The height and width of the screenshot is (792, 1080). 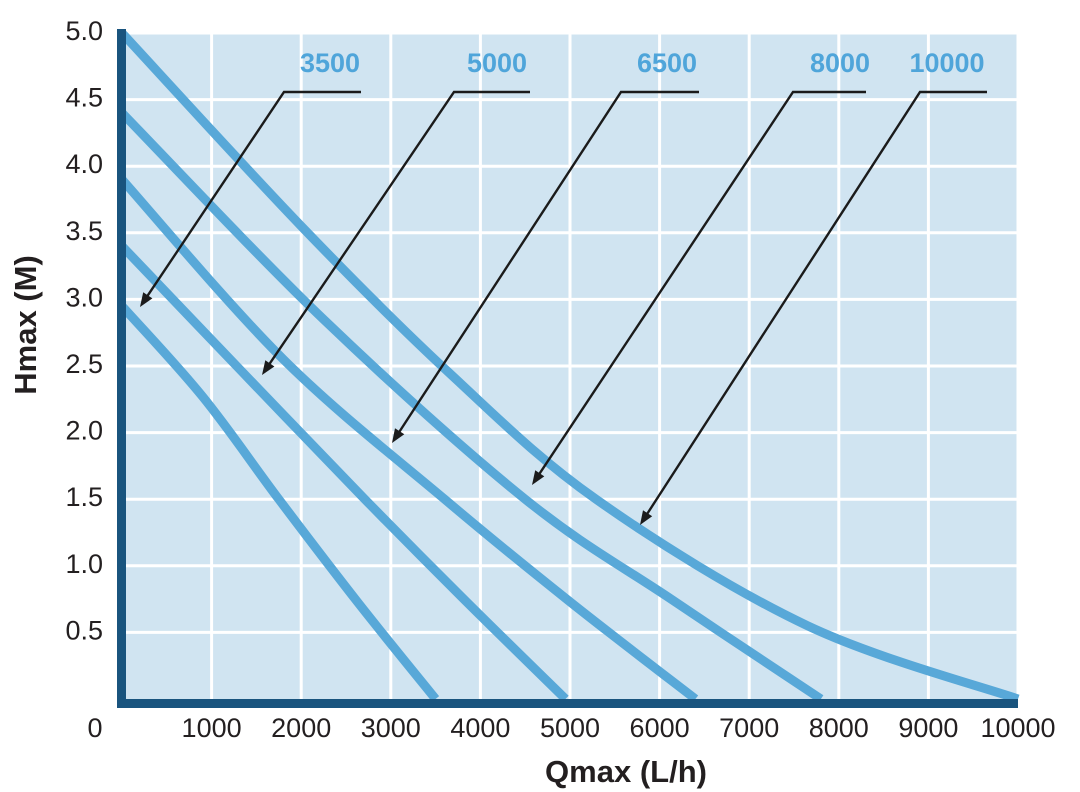 I want to click on x-tick-10000: 10000, so click(x=1017, y=728).